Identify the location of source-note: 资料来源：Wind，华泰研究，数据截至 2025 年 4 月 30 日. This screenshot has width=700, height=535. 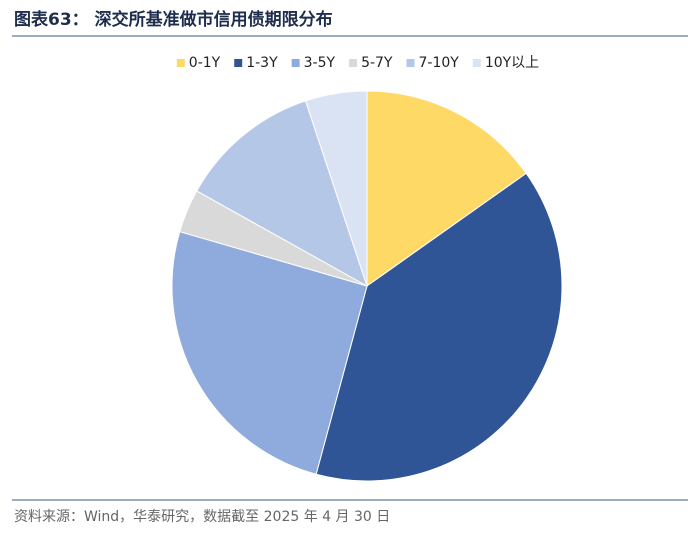
(202, 517).